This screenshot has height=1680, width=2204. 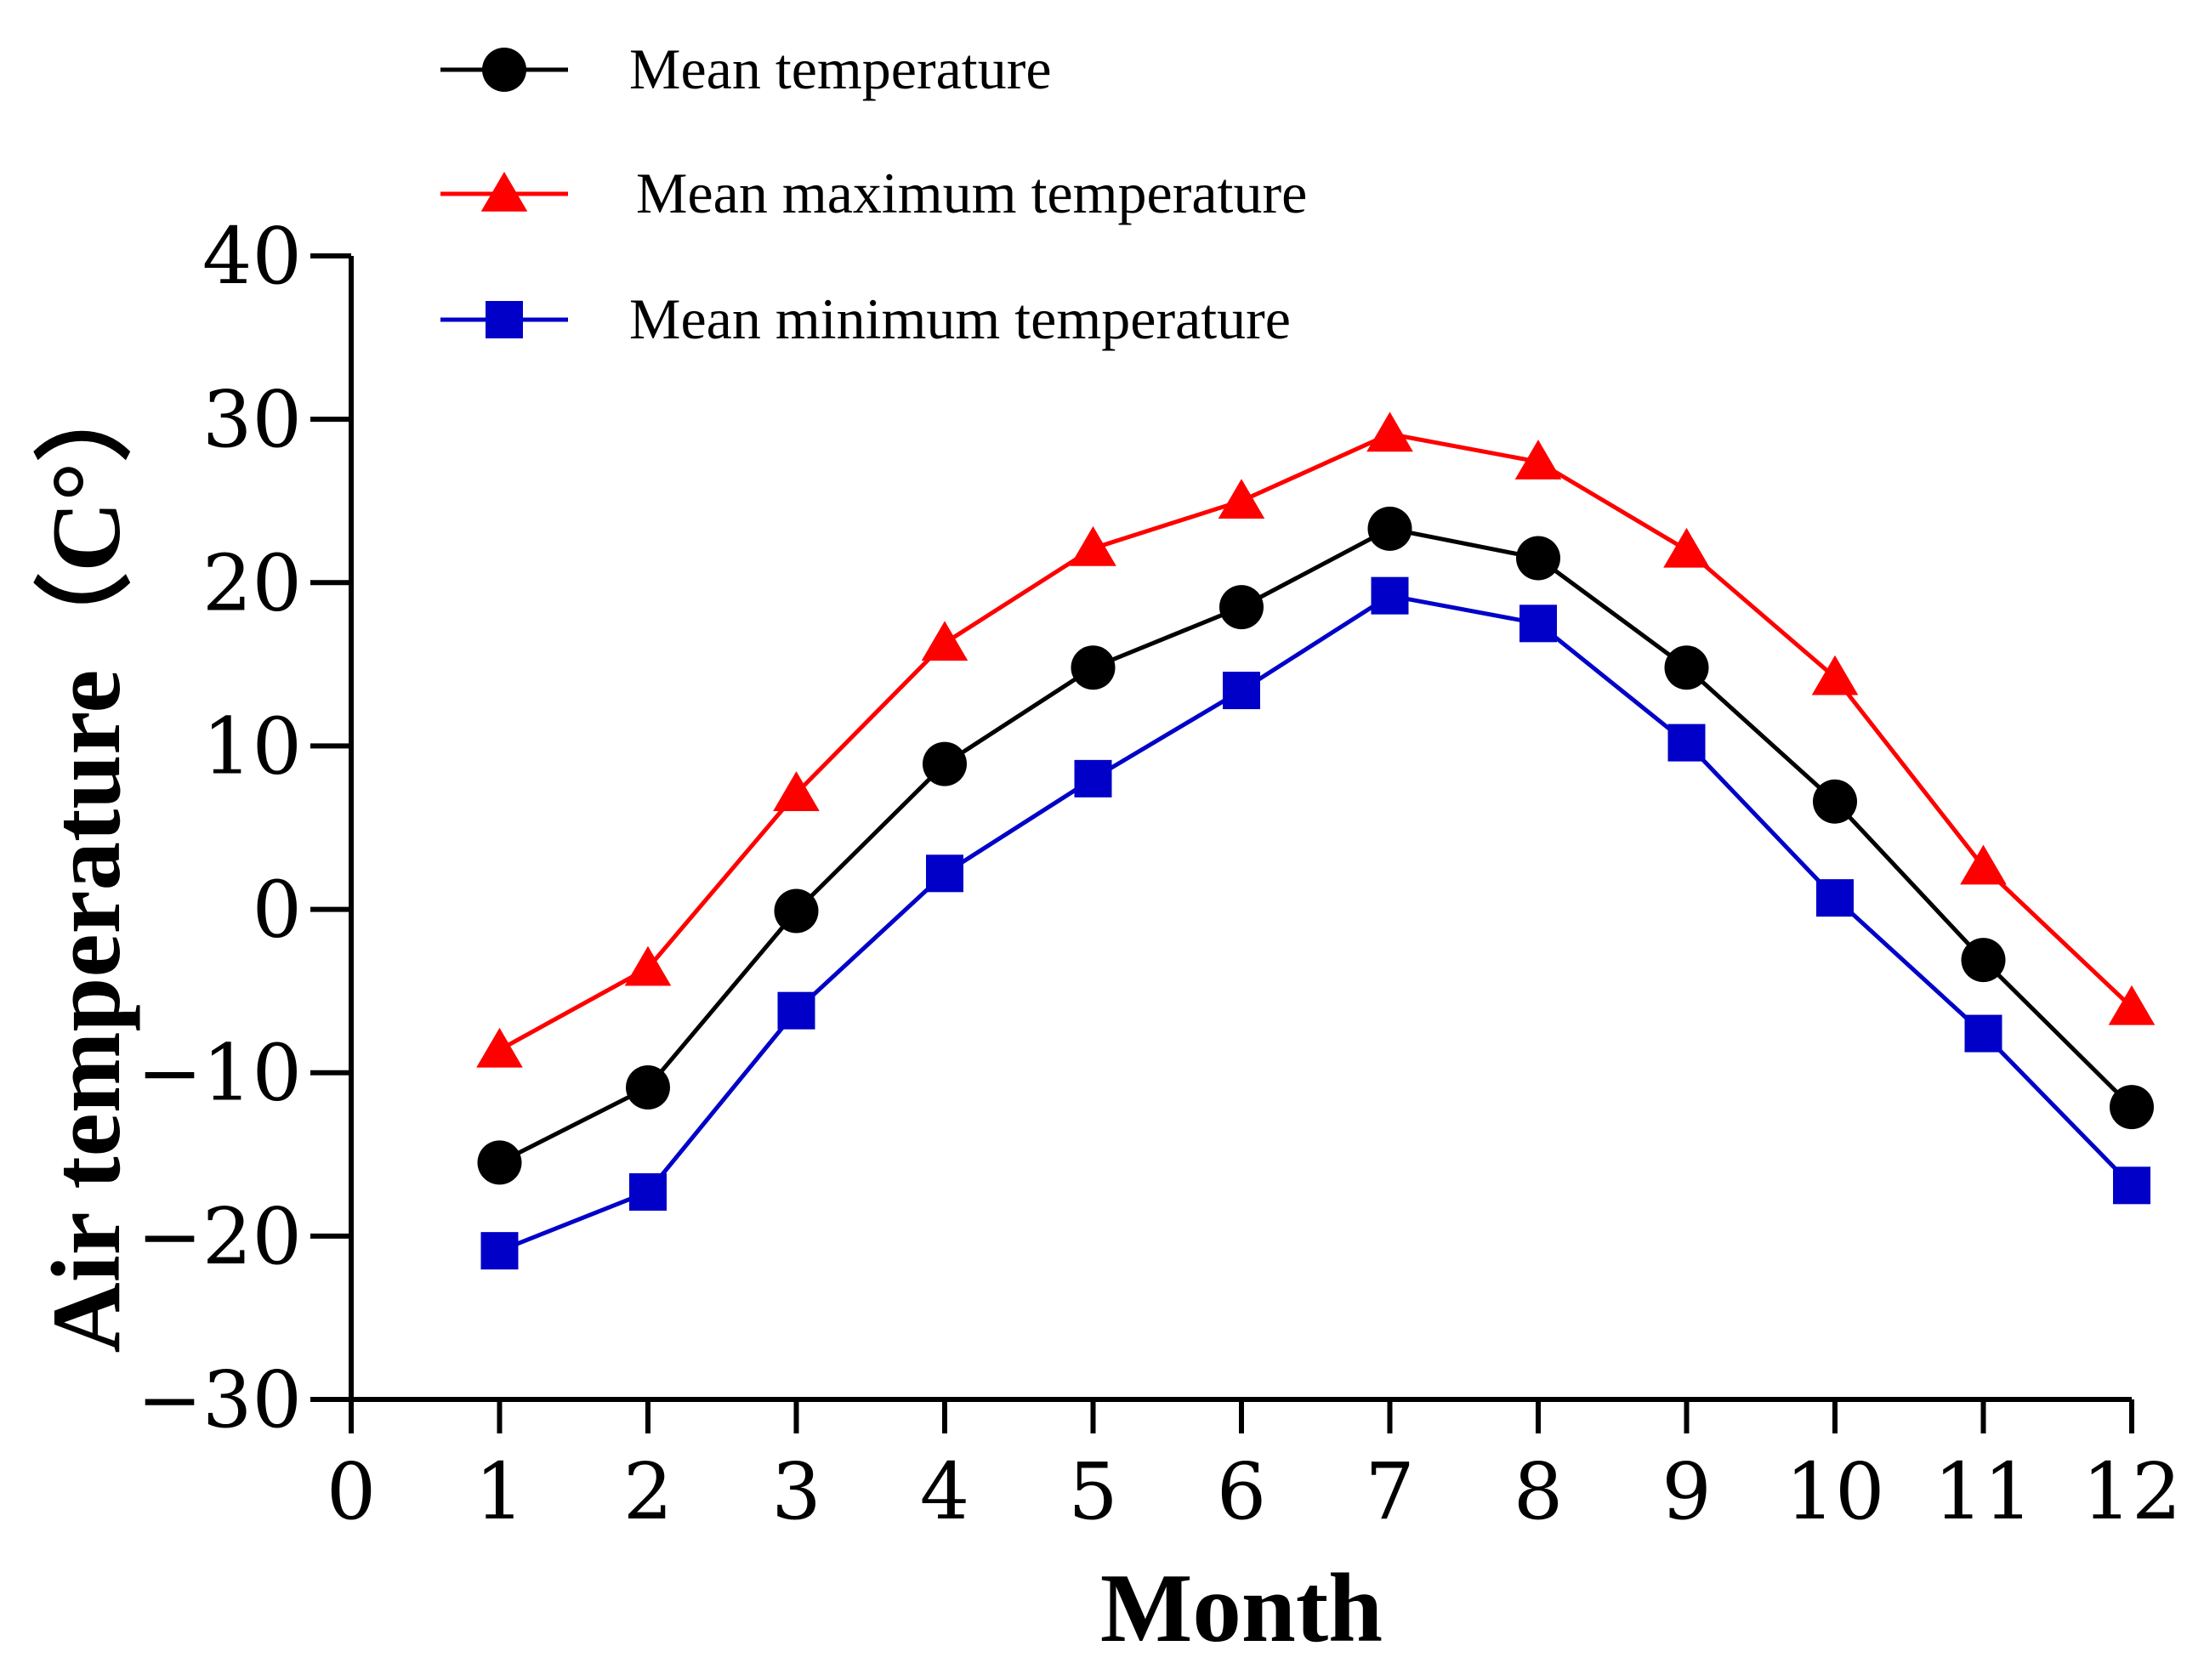 I want to click on y-tick-label: 40, so click(x=252, y=257).